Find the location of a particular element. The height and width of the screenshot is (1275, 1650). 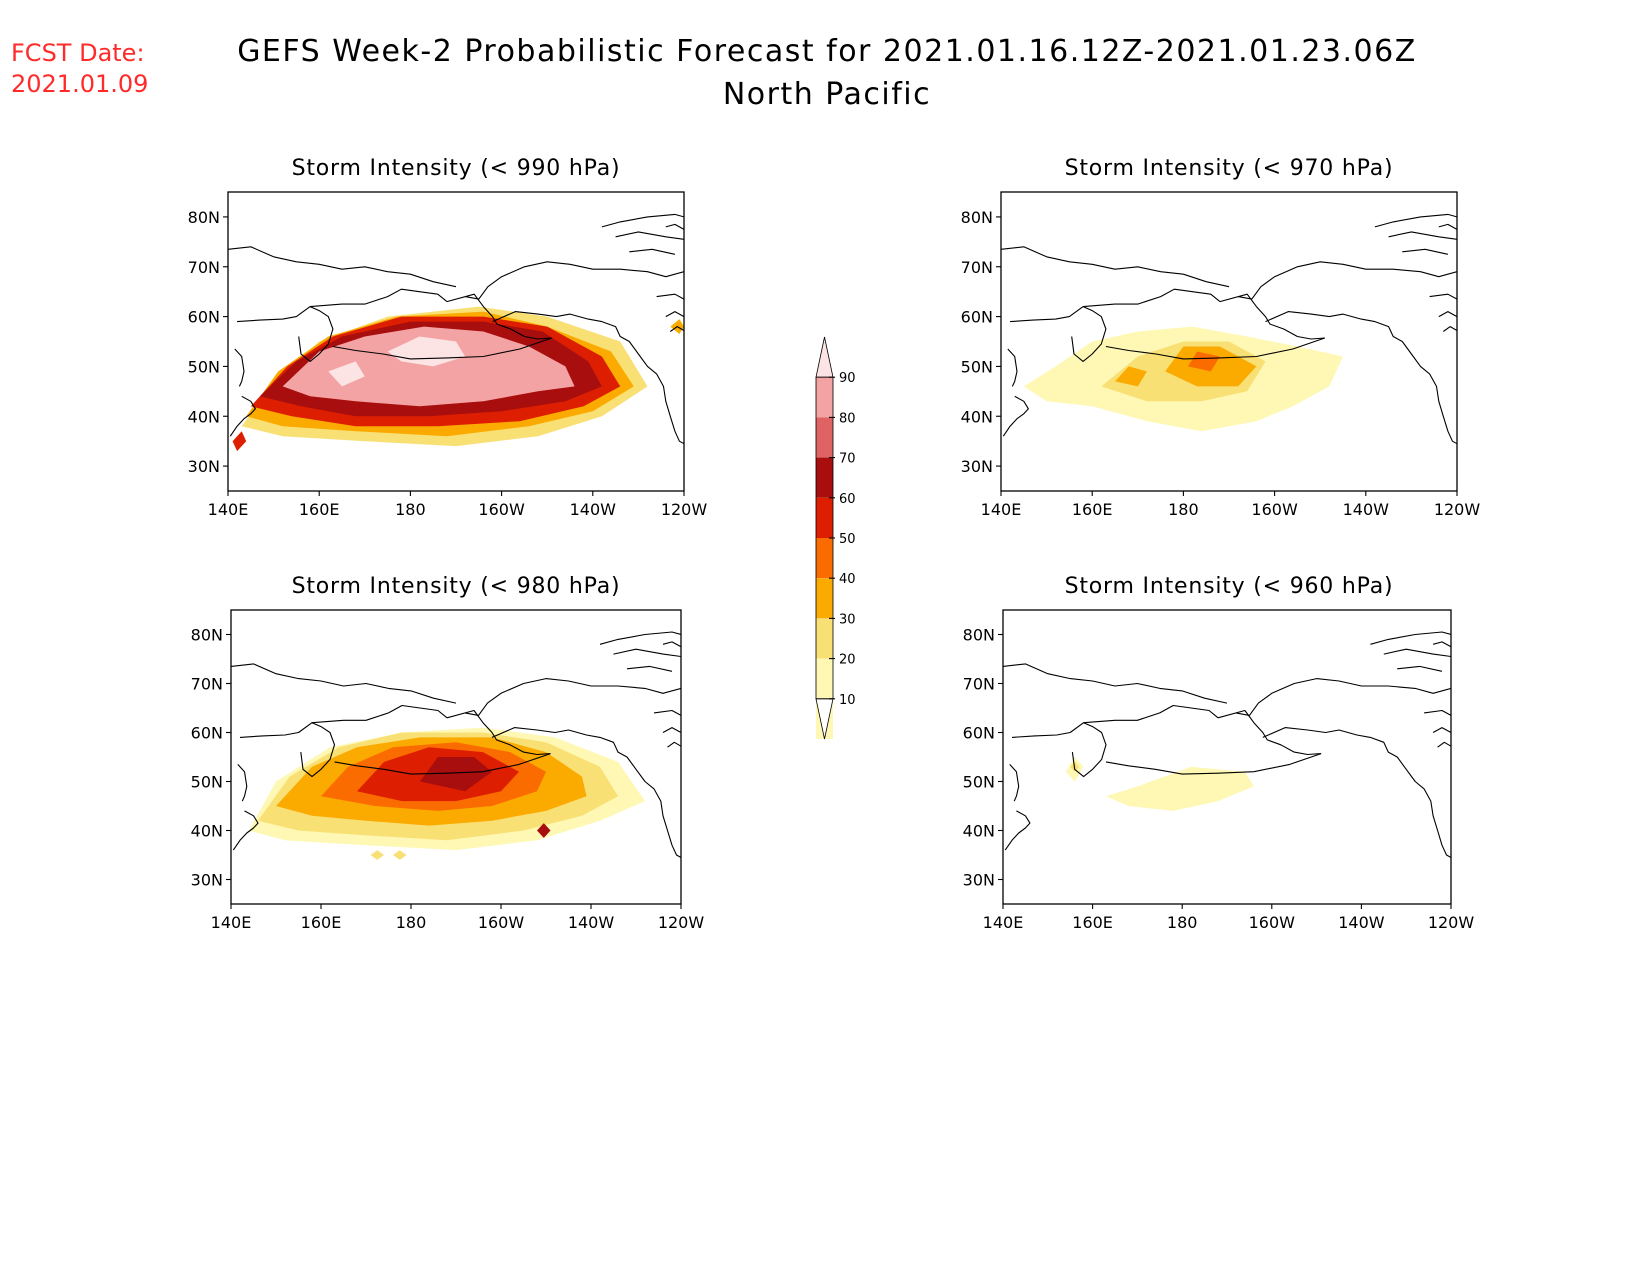

figure-subtitle: North Pacific is located at coordinates (827, 94).